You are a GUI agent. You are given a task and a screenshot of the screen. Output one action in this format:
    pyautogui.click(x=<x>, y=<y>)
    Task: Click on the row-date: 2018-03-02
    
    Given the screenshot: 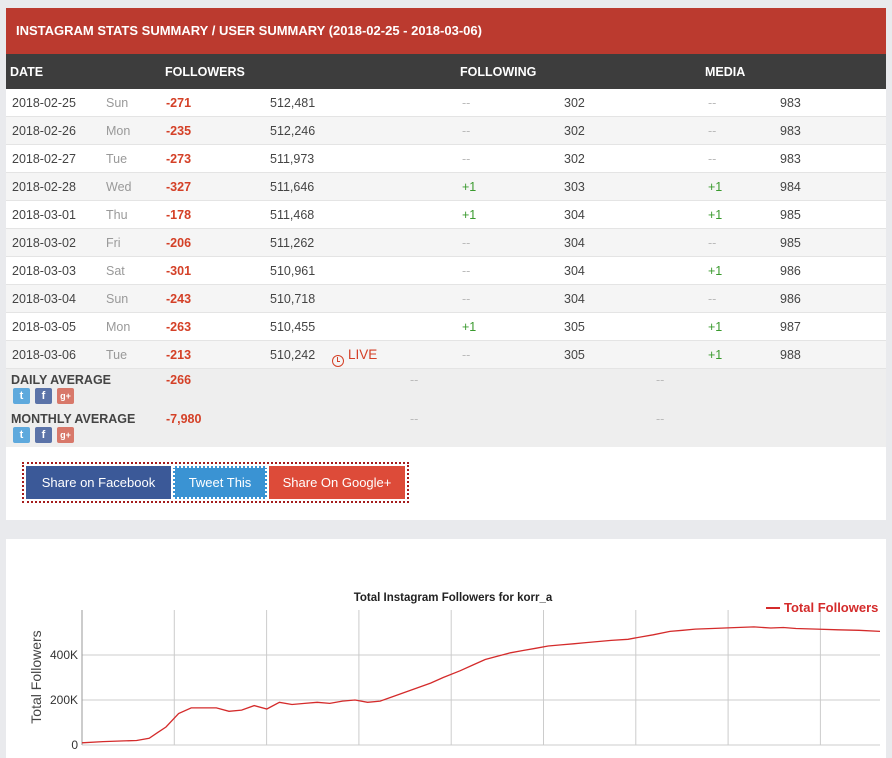 What is the action you would take?
    pyautogui.click(x=44, y=243)
    